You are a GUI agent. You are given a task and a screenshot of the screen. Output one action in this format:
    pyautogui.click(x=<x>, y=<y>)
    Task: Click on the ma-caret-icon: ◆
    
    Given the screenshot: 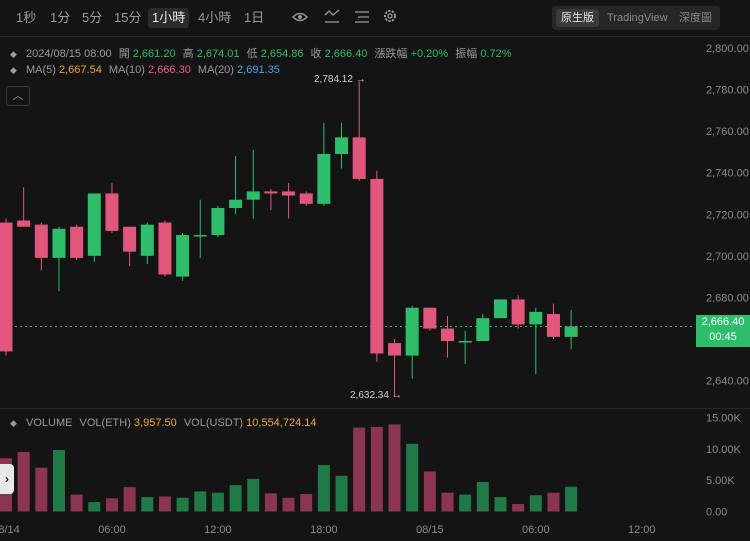 What is the action you would take?
    pyautogui.click(x=13, y=70)
    